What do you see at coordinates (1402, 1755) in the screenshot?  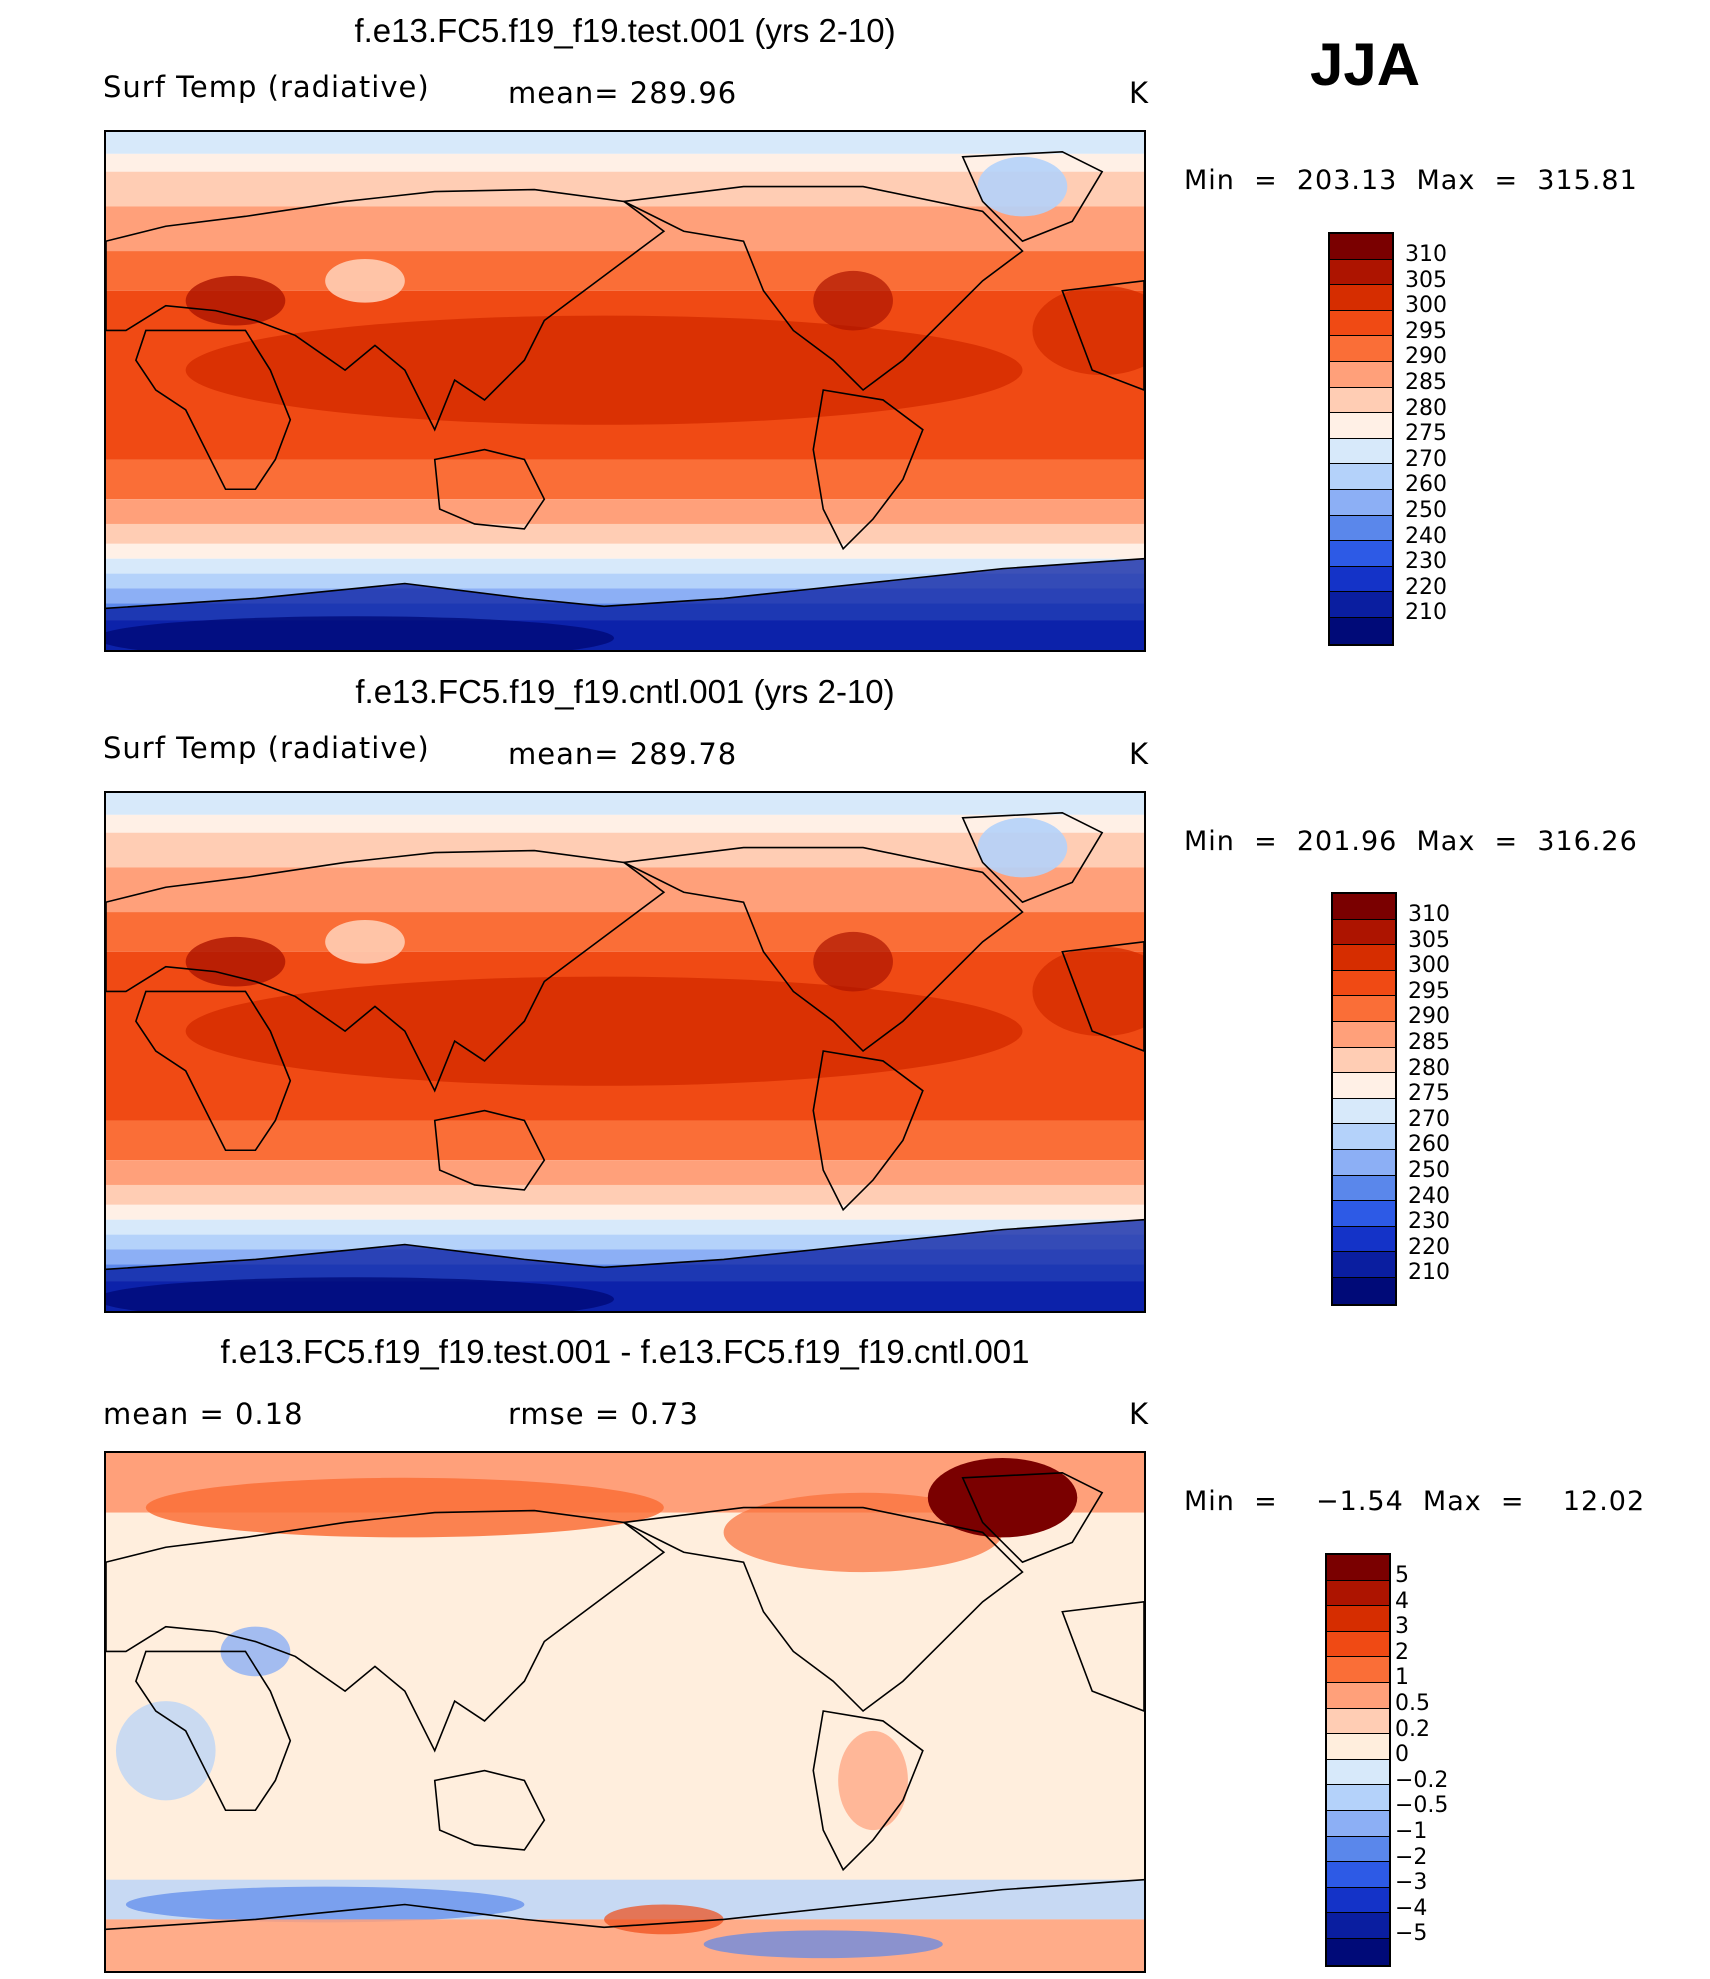 I see `colorbar-tick-label: 0` at bounding box center [1402, 1755].